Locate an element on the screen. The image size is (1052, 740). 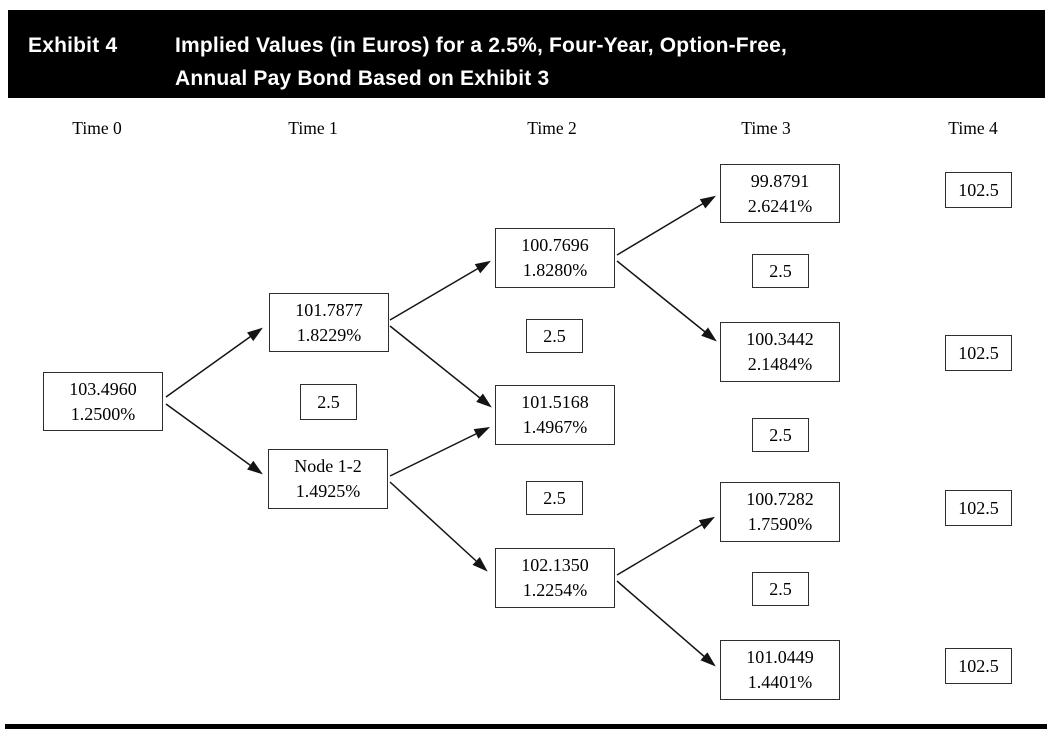
exhibit-label: Exhibit 4 is located at coordinates (73, 45).